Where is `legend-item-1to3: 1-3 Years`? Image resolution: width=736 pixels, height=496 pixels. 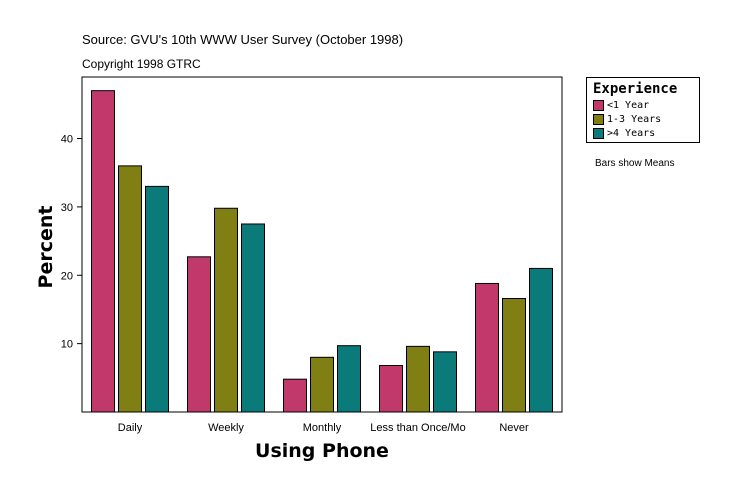
legend-item-1to3: 1-3 Years is located at coordinates (627, 119).